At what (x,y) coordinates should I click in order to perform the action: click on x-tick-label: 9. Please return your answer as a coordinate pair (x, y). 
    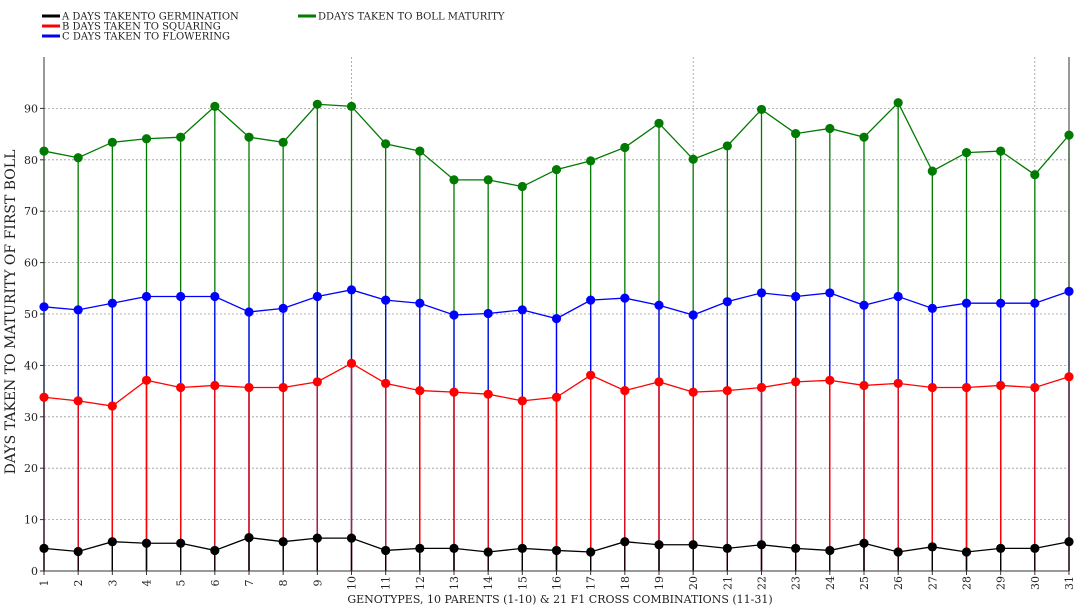
    Looking at the image, I should click on (317, 583).